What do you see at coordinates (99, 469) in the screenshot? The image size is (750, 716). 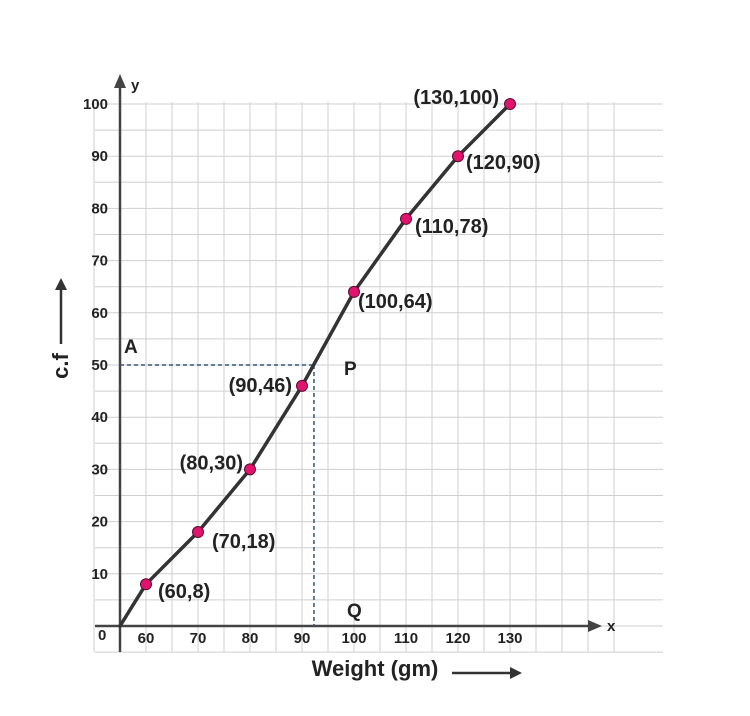 I see `y-tick-label: 30` at bounding box center [99, 469].